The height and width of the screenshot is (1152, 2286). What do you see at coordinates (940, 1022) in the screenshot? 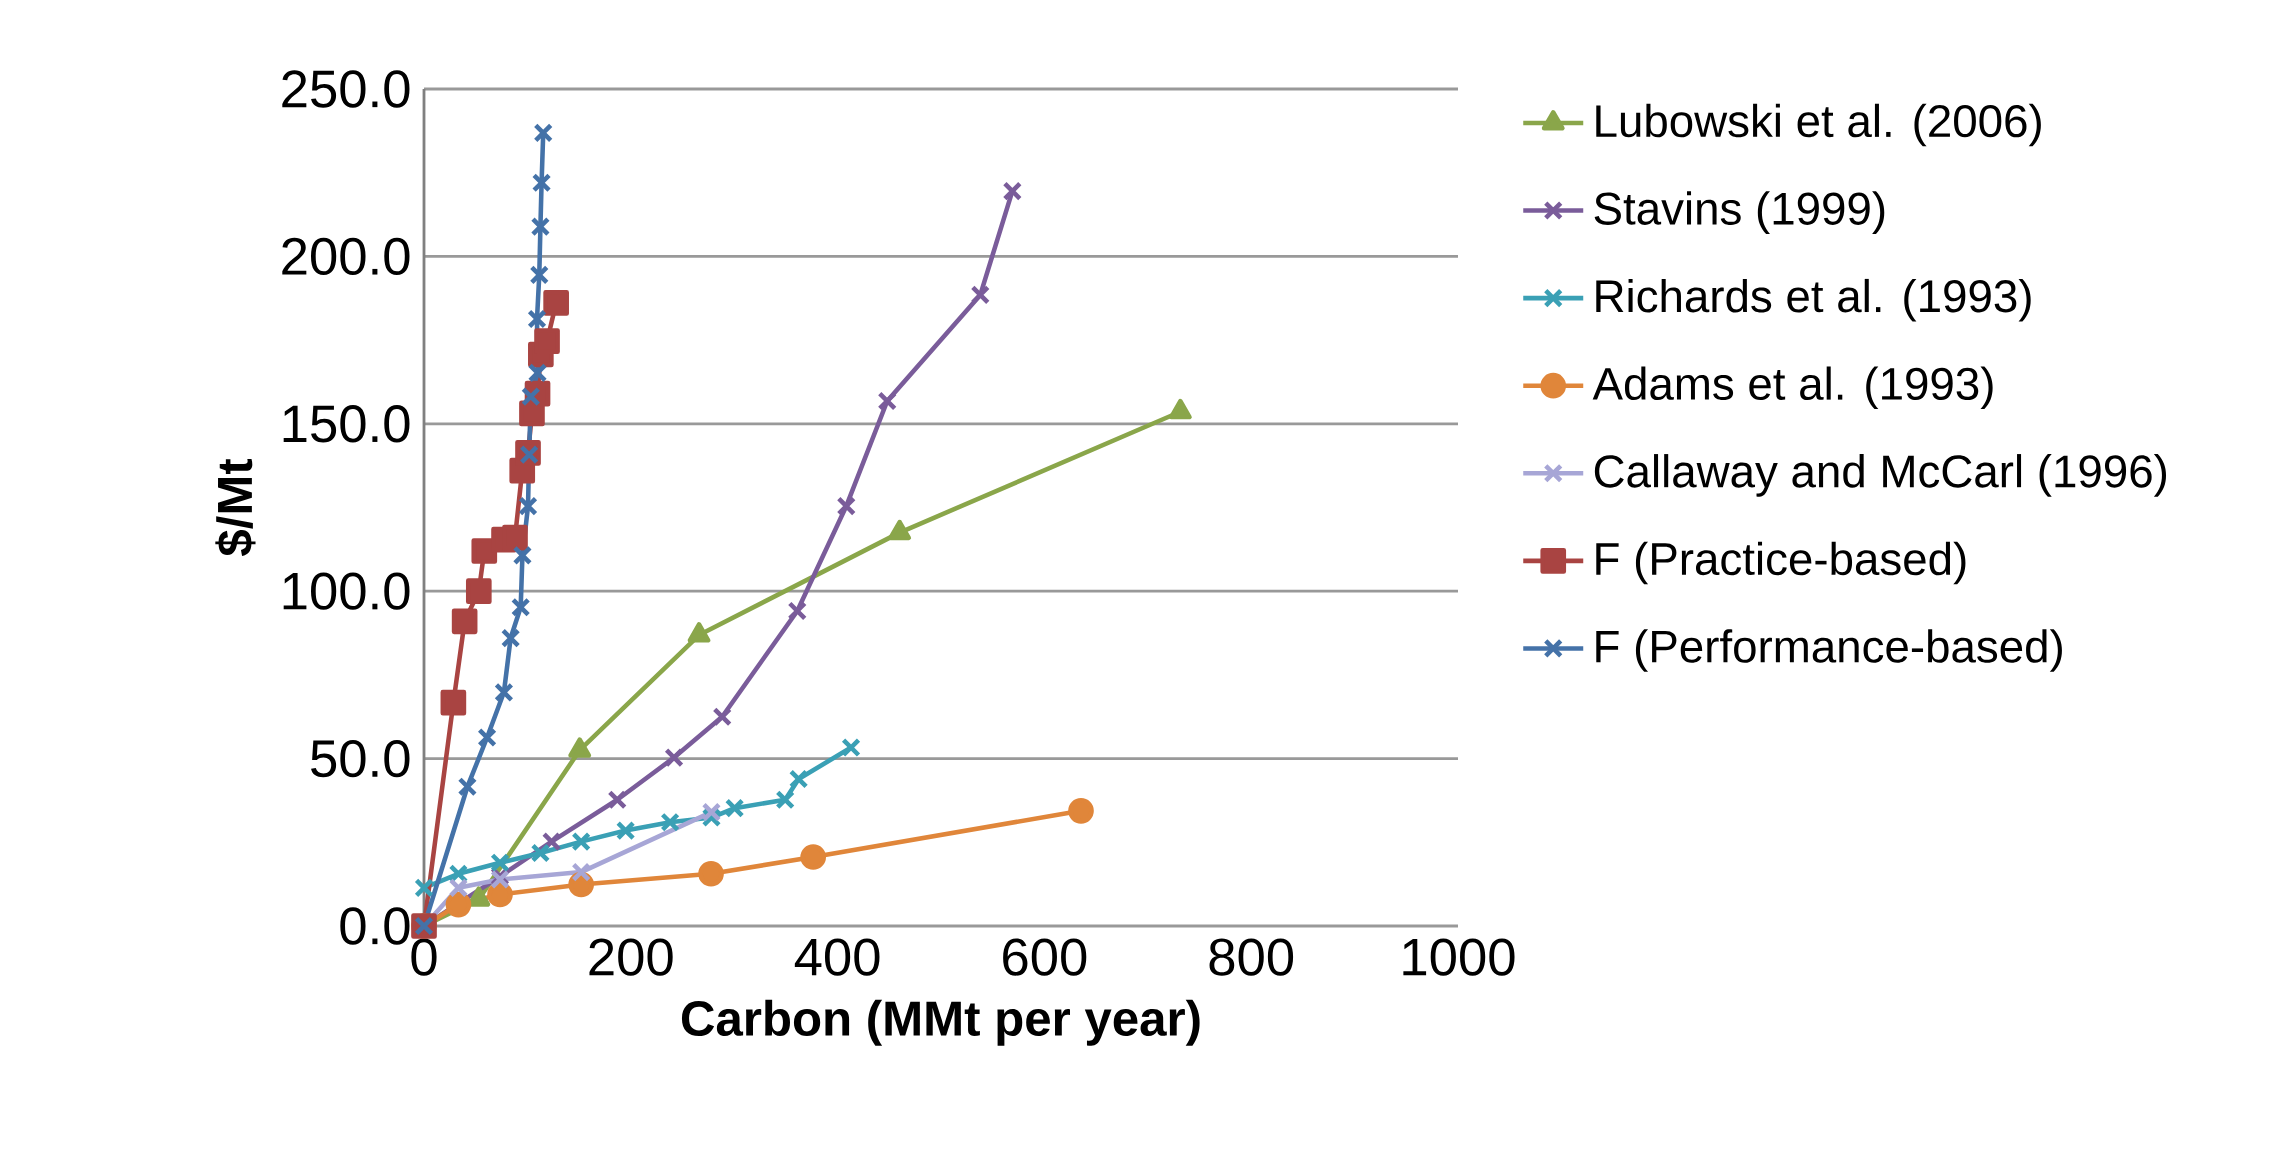
I see `x-axis-title: Carbon (MMt per year)` at bounding box center [940, 1022].